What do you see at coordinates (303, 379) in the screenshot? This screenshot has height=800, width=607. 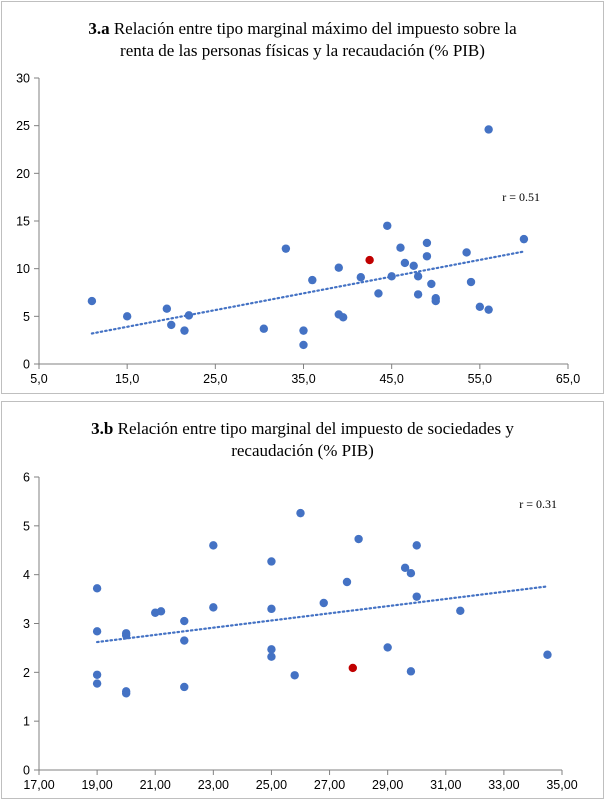 I see `x-tick-label: 35,0` at bounding box center [303, 379].